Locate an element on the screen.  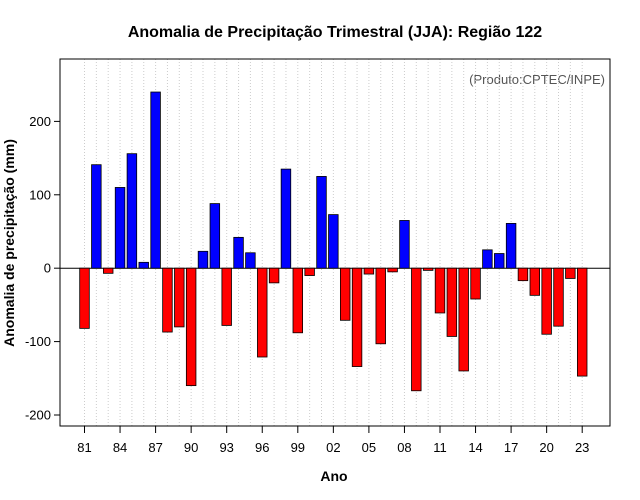
bar-2018 is located at coordinates (523, 274).